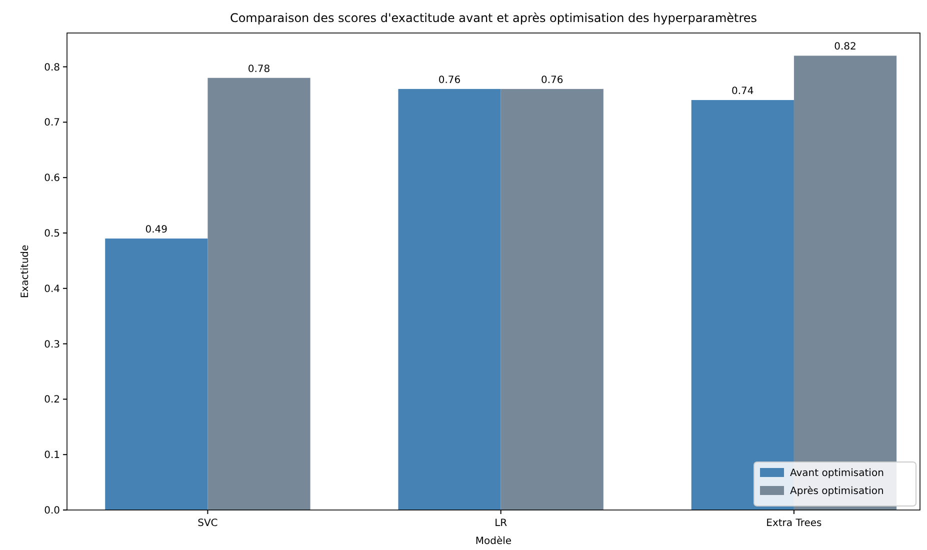 This screenshot has height=550, width=927. I want to click on x-tick-label: Extra Trees, so click(794, 523).